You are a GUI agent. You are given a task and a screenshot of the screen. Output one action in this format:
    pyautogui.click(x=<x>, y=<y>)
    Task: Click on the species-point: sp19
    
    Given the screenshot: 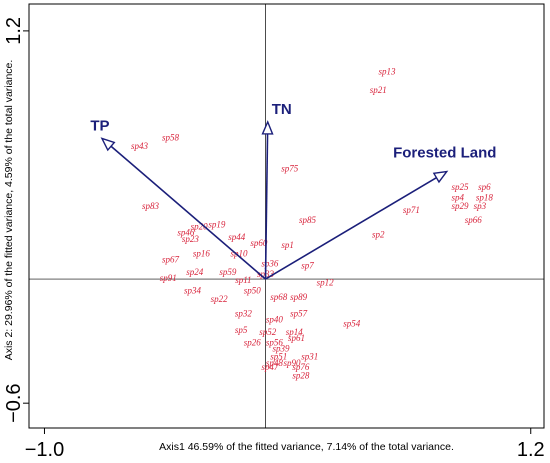 What is the action you would take?
    pyautogui.click(x=217, y=224)
    